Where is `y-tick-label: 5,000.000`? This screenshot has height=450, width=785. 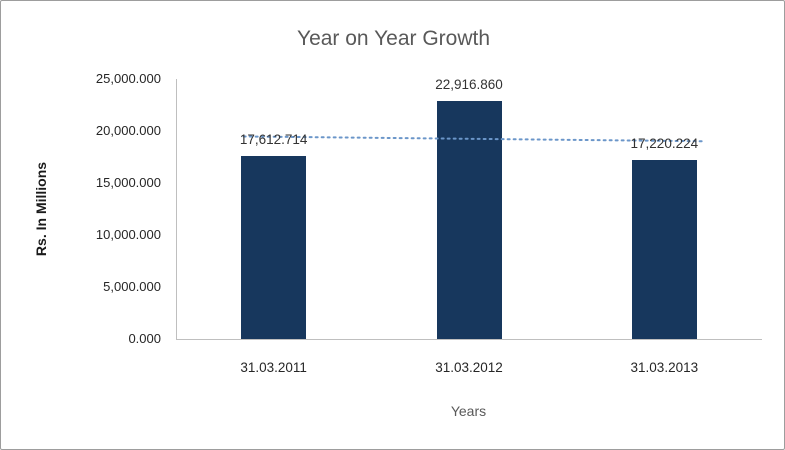
y-tick-label: 5,000.000 is located at coordinates (132, 286).